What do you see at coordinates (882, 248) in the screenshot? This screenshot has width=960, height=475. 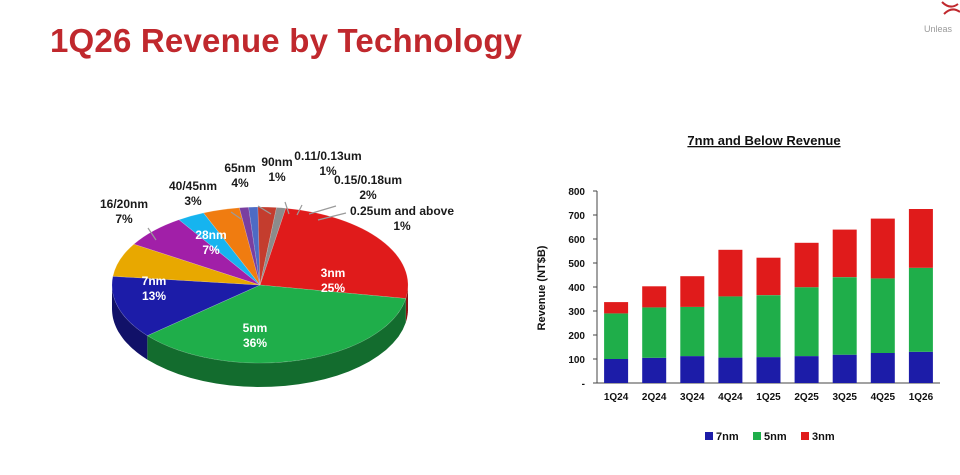 I see `bar-3nm-4q25` at bounding box center [882, 248].